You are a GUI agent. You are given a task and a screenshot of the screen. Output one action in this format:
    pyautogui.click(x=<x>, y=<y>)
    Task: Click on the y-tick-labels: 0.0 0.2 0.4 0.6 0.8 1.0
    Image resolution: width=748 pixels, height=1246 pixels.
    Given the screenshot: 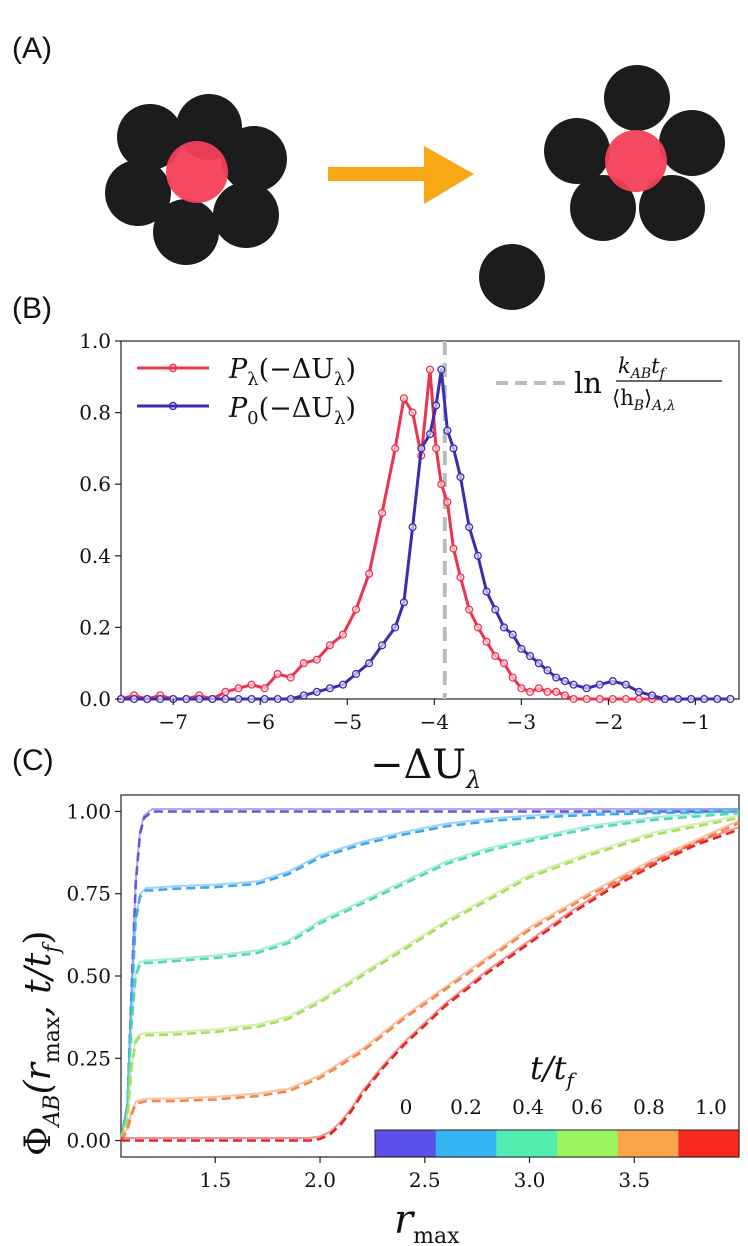 What is the action you would take?
    pyautogui.click(x=100, y=520)
    